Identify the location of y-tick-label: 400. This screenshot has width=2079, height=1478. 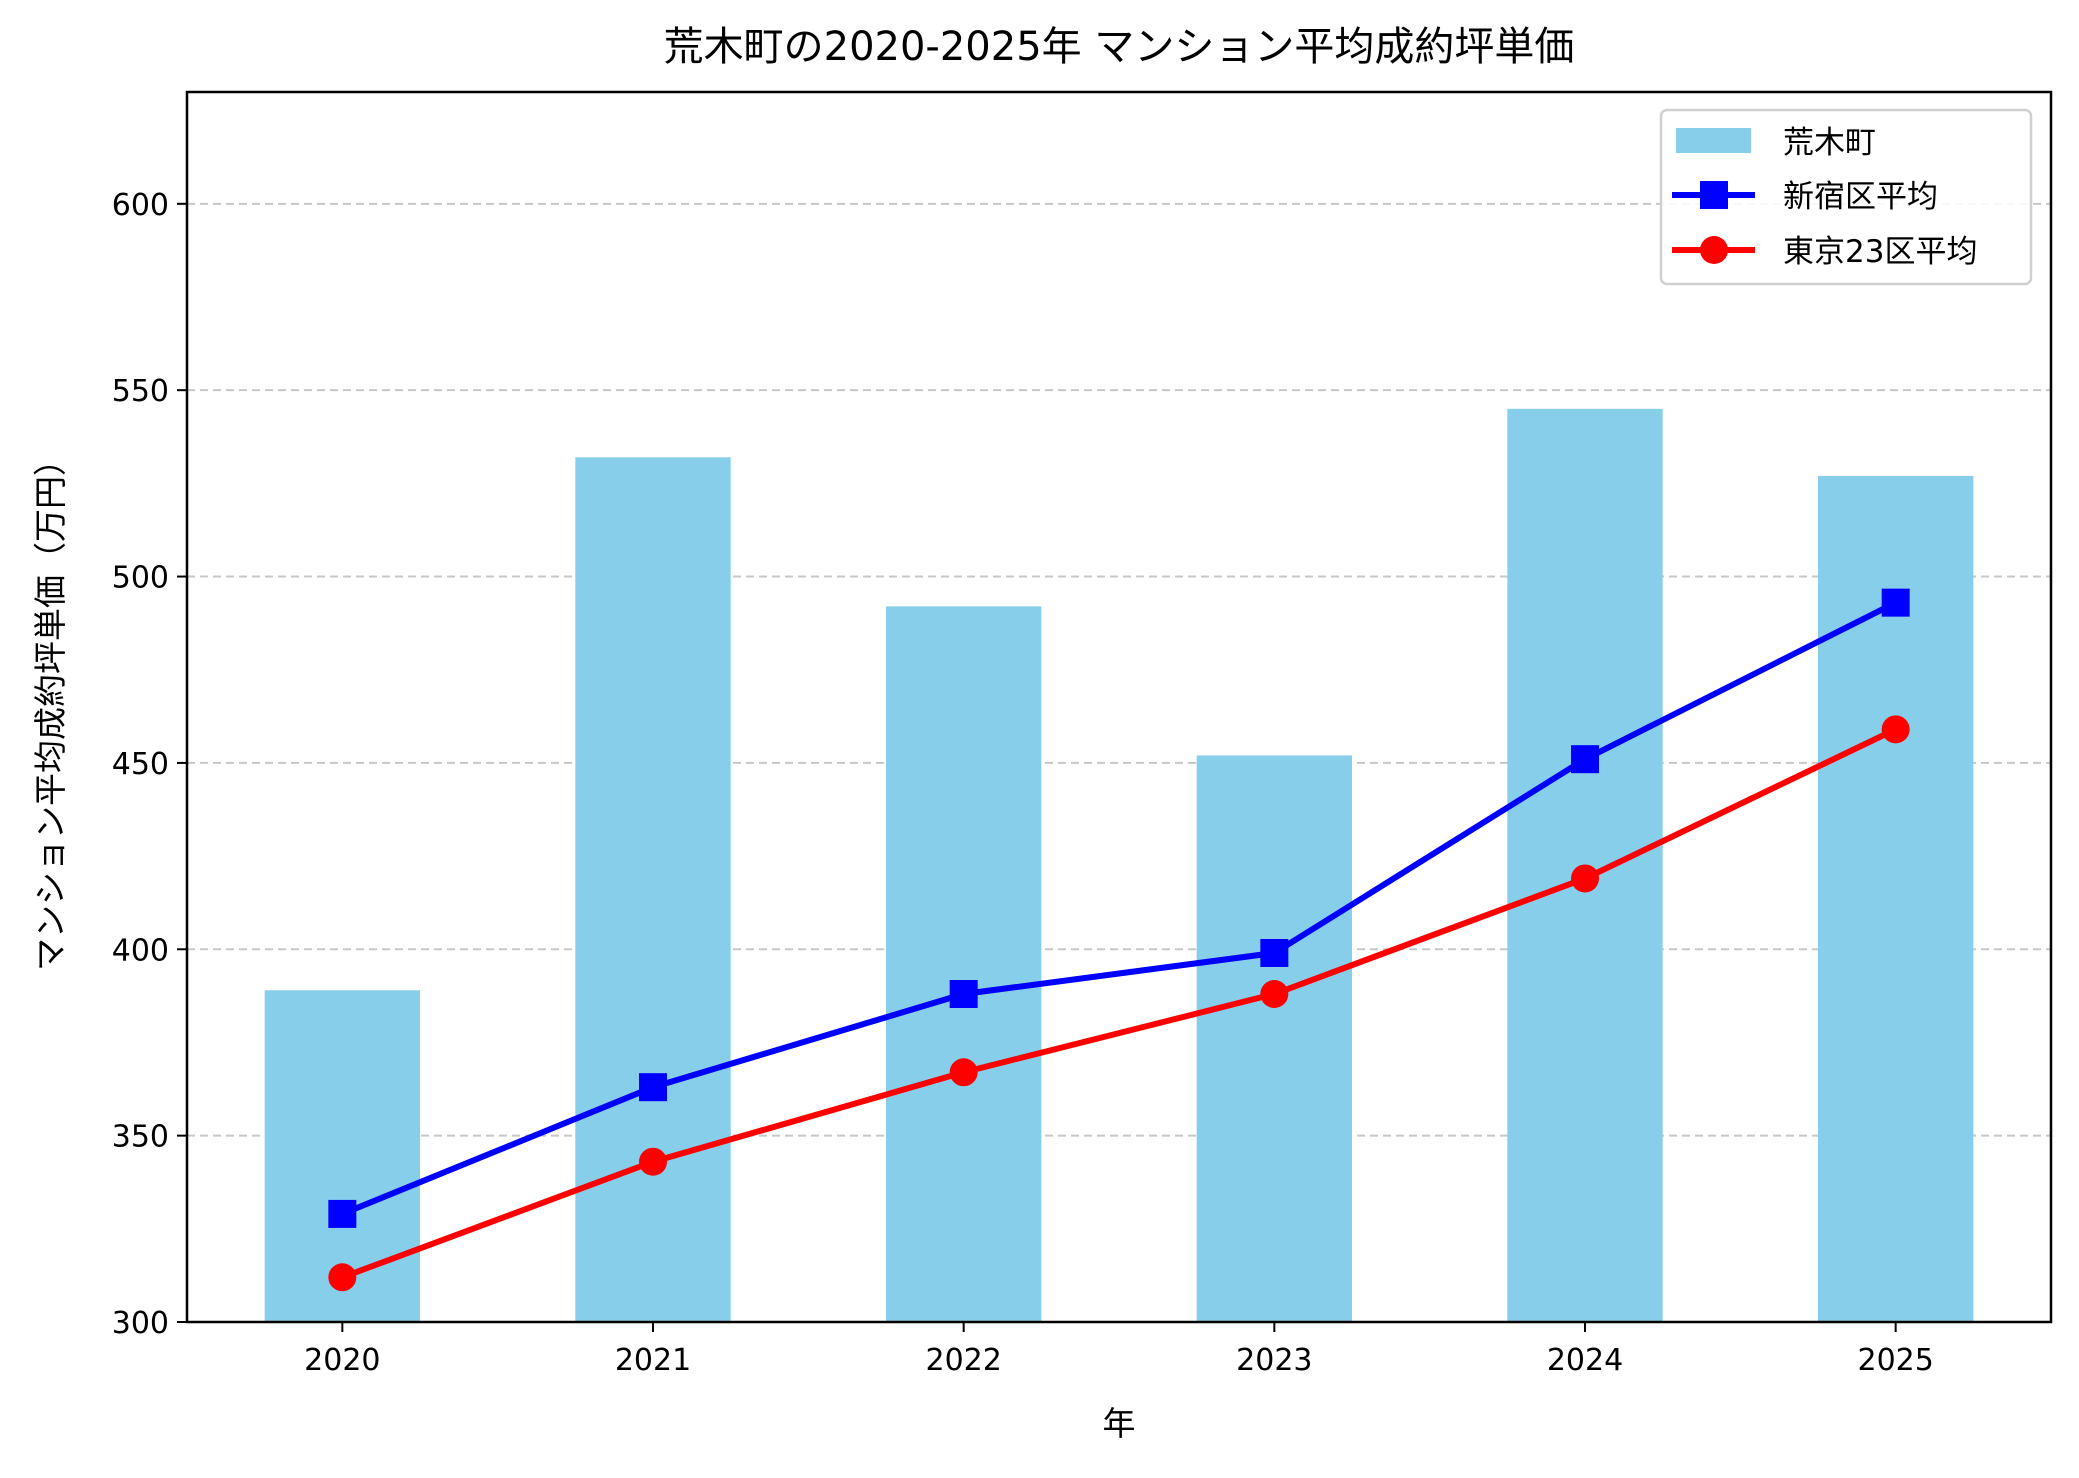
(140, 950).